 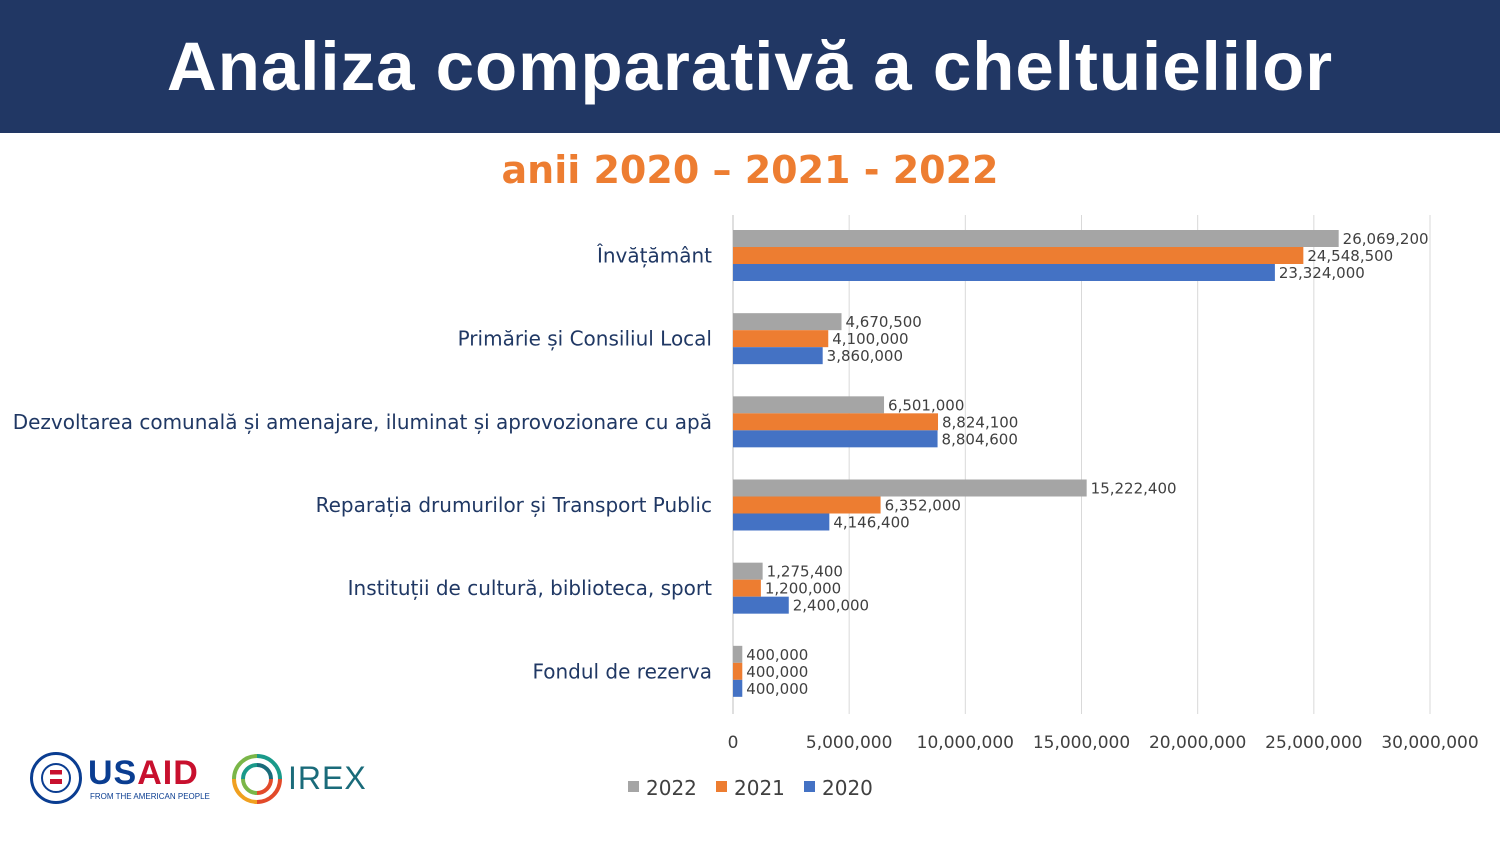 What do you see at coordinates (980, 439) in the screenshot?
I see `data-label: 8,804,600` at bounding box center [980, 439].